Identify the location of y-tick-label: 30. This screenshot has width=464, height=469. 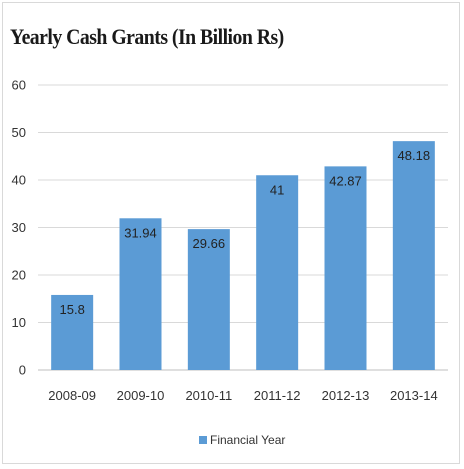
(19, 227).